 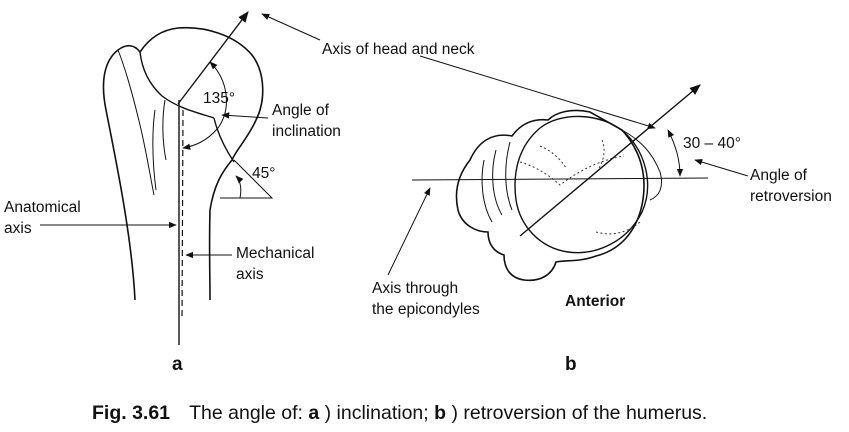 What do you see at coordinates (721, 168) in the screenshot?
I see `leader-retroversion` at bounding box center [721, 168].